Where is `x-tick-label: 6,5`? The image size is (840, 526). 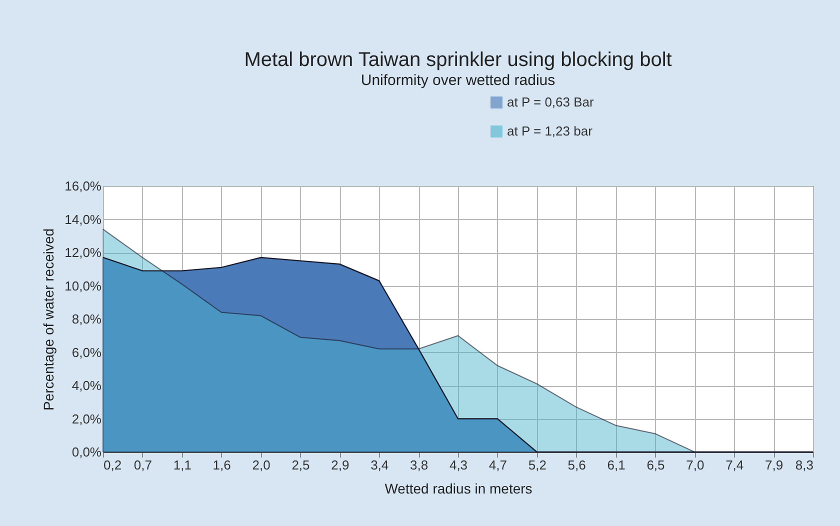
x-tick-label: 6,5 is located at coordinates (655, 465).